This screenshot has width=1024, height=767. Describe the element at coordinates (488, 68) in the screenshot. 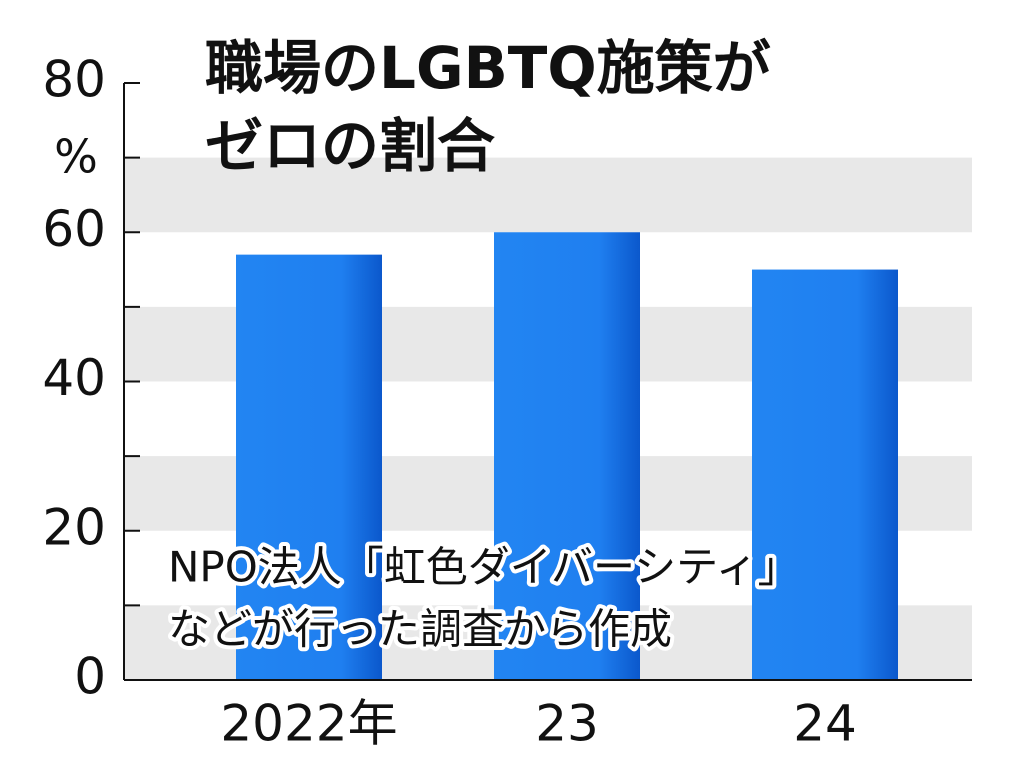

I see `chart-title: 職場のLGBTQ施策が` at that location.